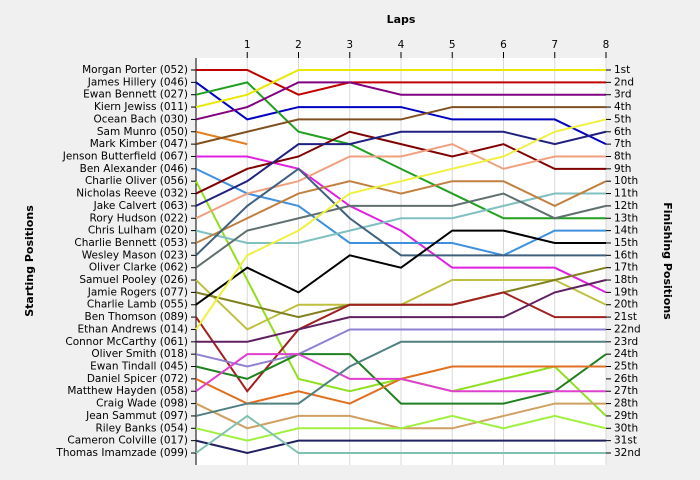 Image resolution: width=700 pixels, height=480 pixels. I want to click on series-label: Craig Wade (098), so click(142, 404).